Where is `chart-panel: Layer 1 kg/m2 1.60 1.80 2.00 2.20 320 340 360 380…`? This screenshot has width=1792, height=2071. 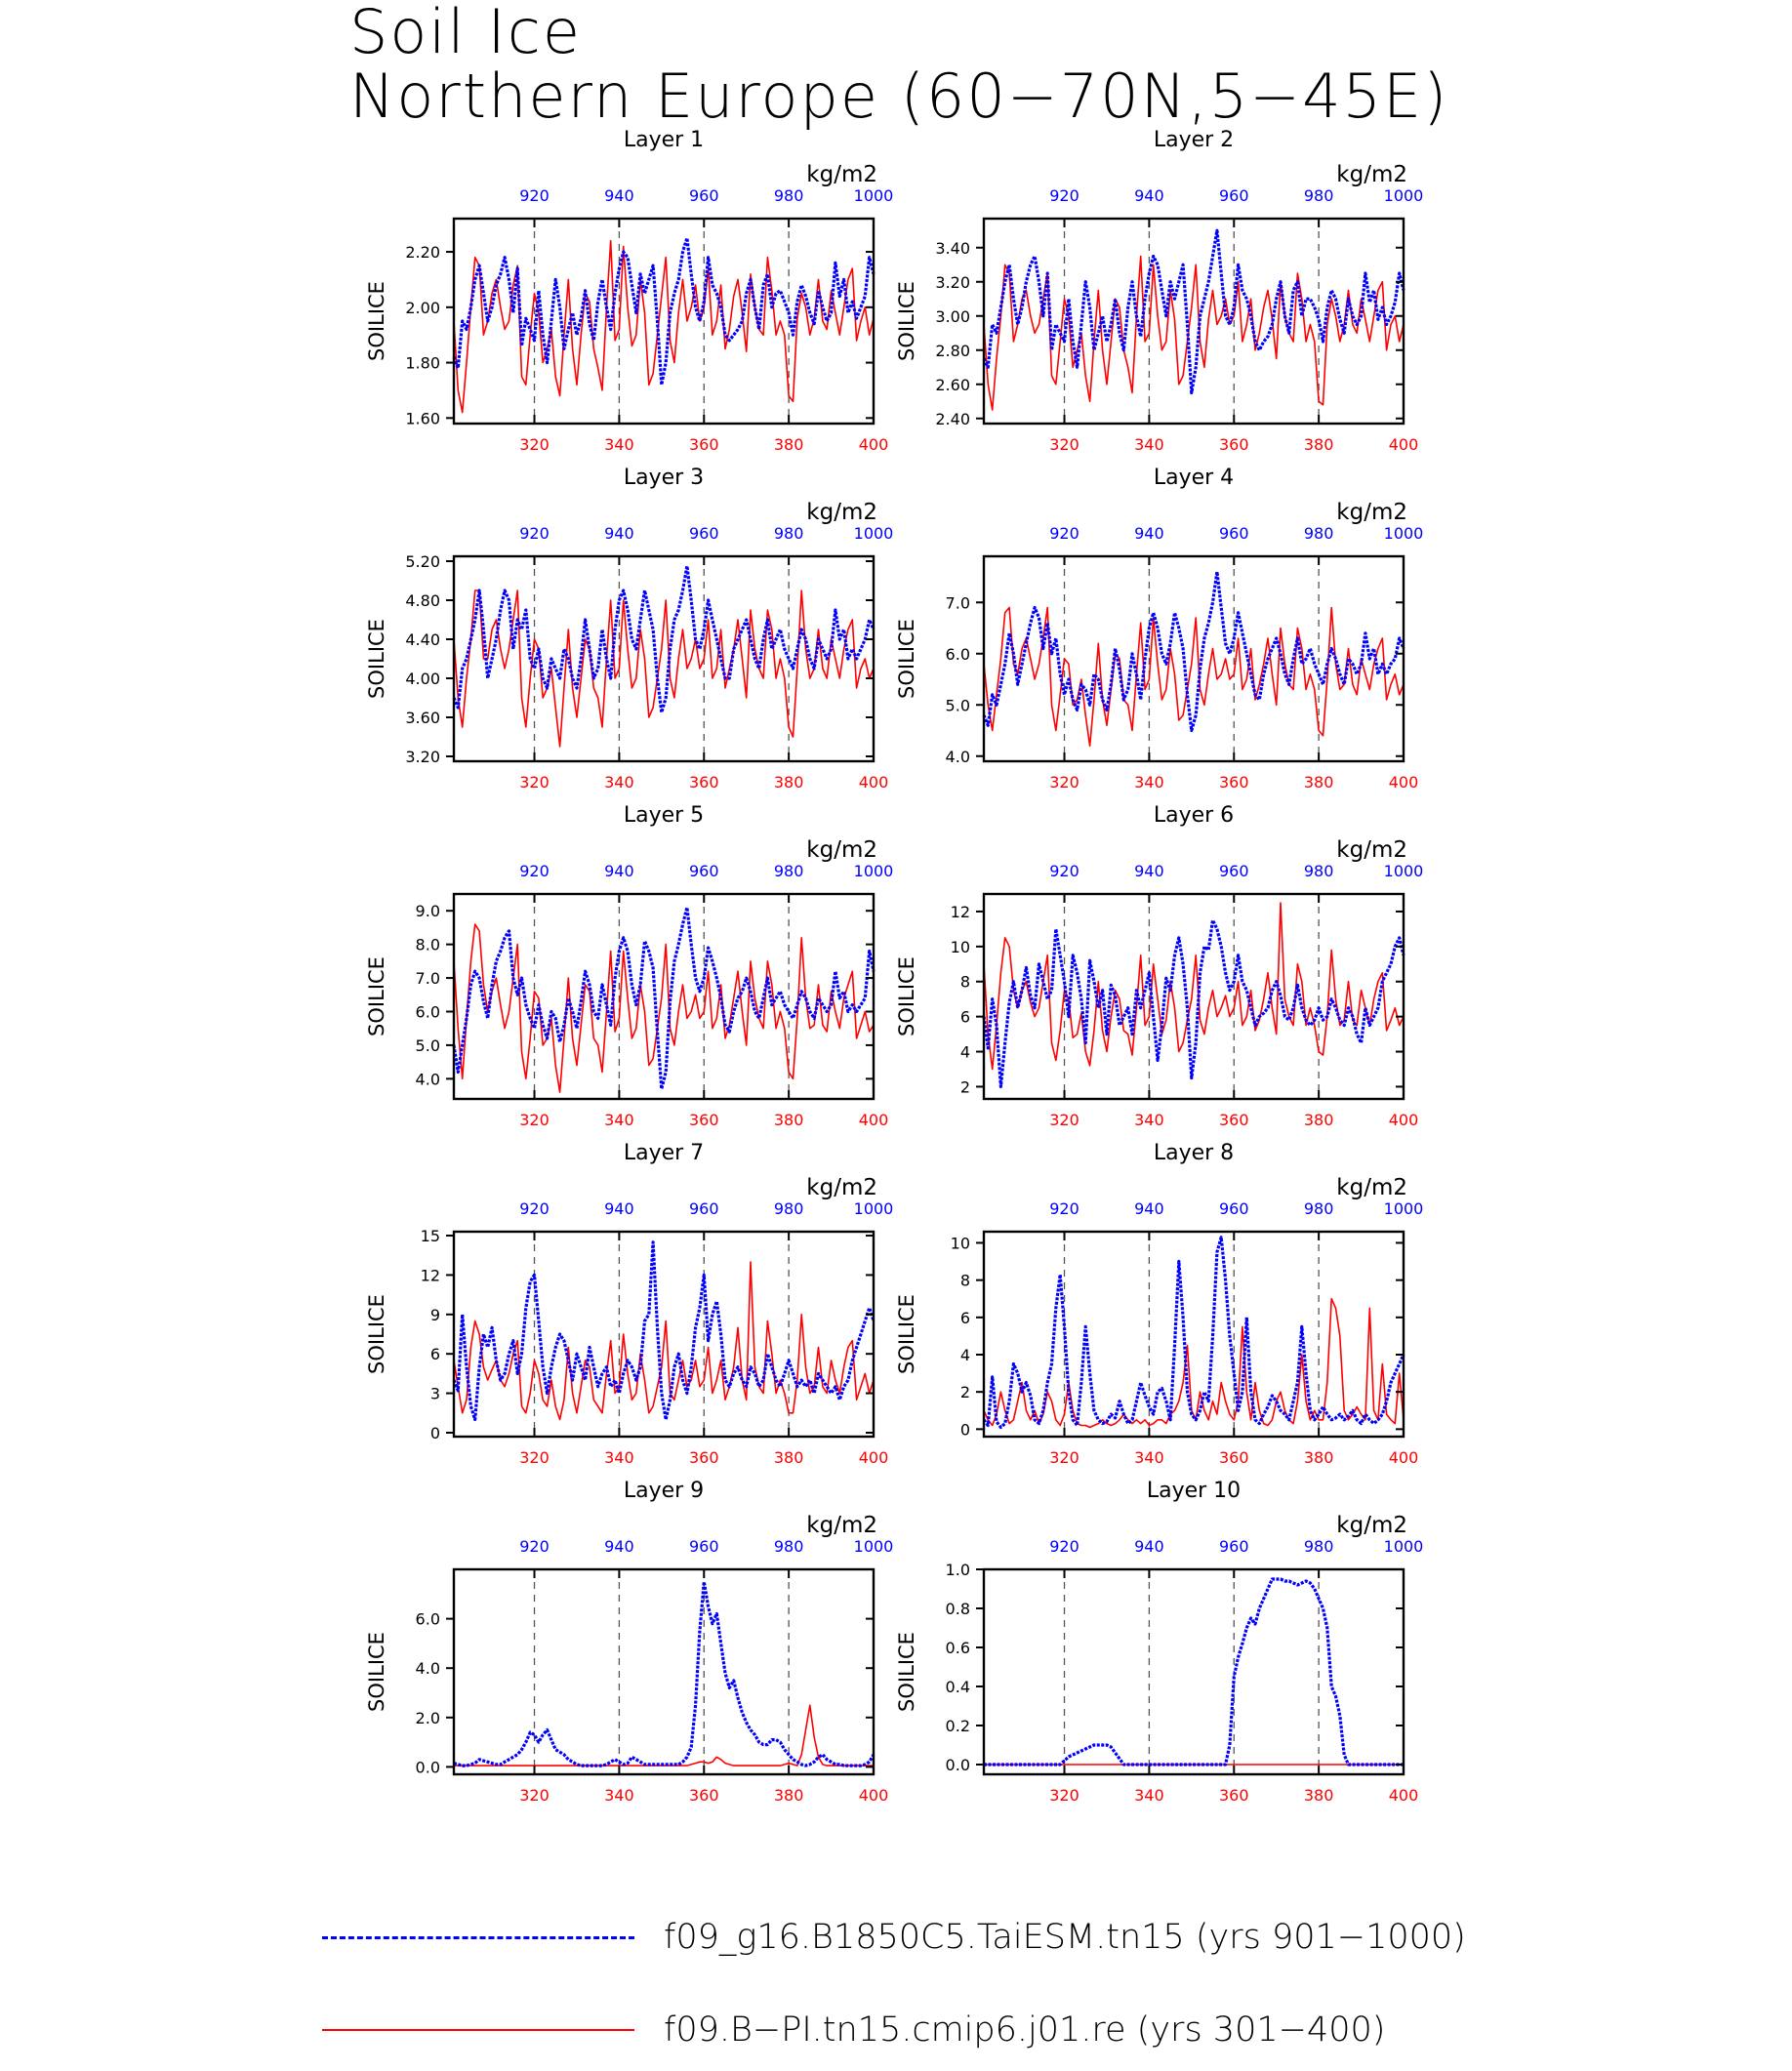 chart-panel: Layer 1 kg/m2 1.60 1.80 2.00 2.20 320 340 360 380… is located at coordinates (629, 291).